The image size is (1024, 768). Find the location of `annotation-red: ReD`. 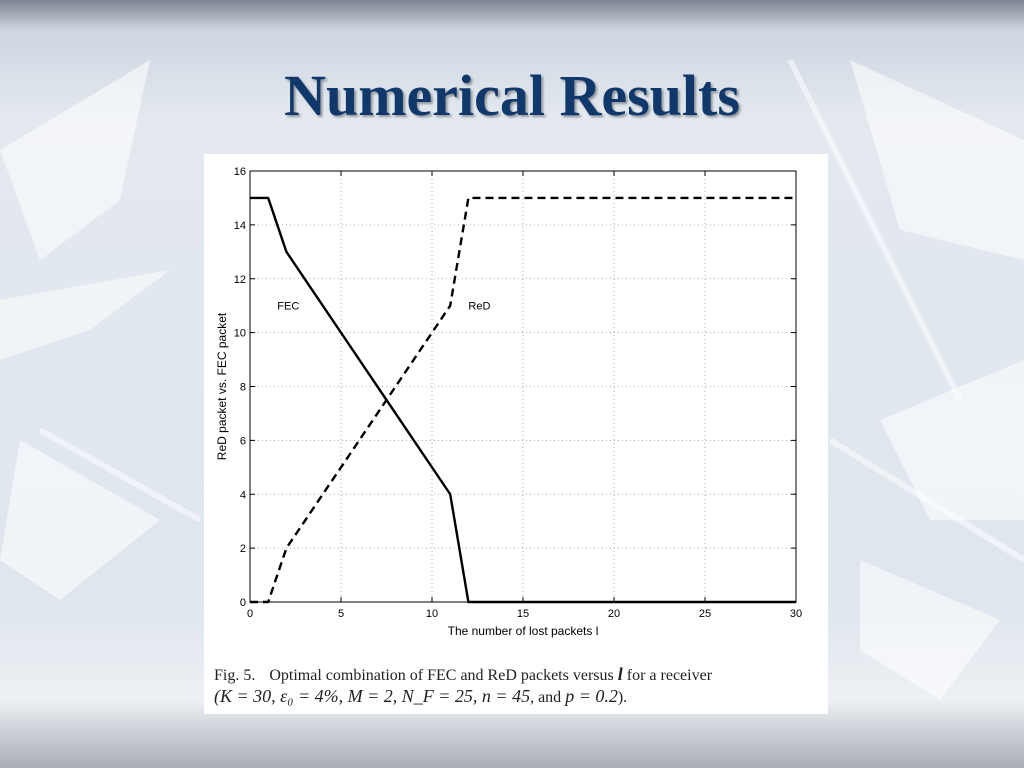

annotation-red: ReD is located at coordinates (479, 307).